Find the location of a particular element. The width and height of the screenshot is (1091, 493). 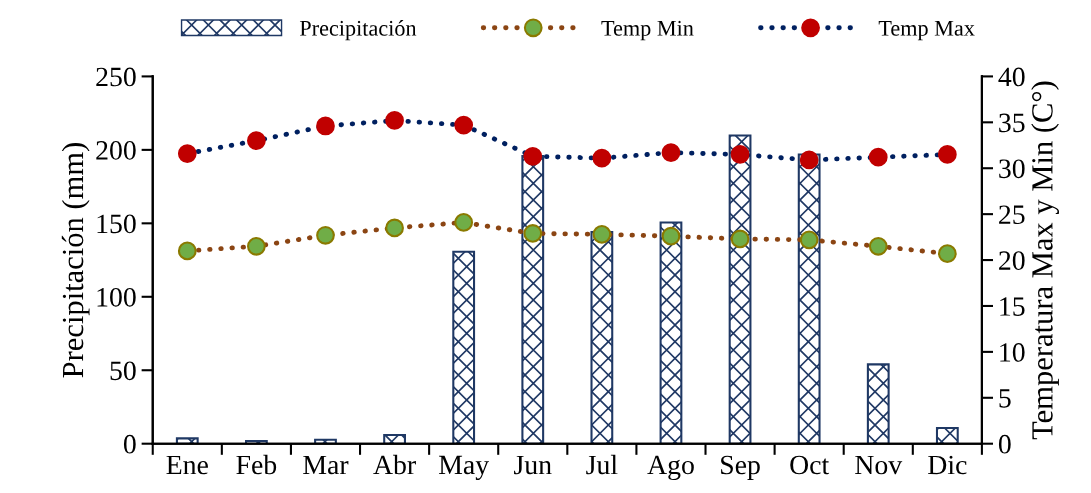

y-tick-label: 50 is located at coordinates (123, 371).